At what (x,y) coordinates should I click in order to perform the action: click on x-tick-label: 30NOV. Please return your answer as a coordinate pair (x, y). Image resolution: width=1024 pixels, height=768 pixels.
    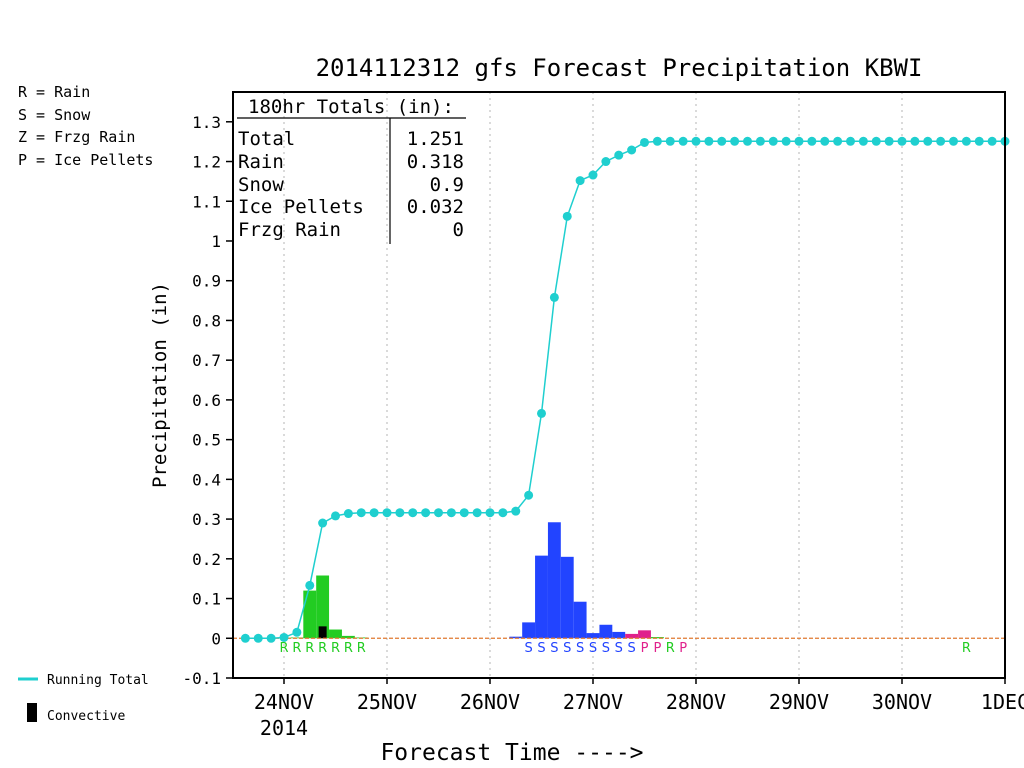
    Looking at the image, I should click on (902, 702).